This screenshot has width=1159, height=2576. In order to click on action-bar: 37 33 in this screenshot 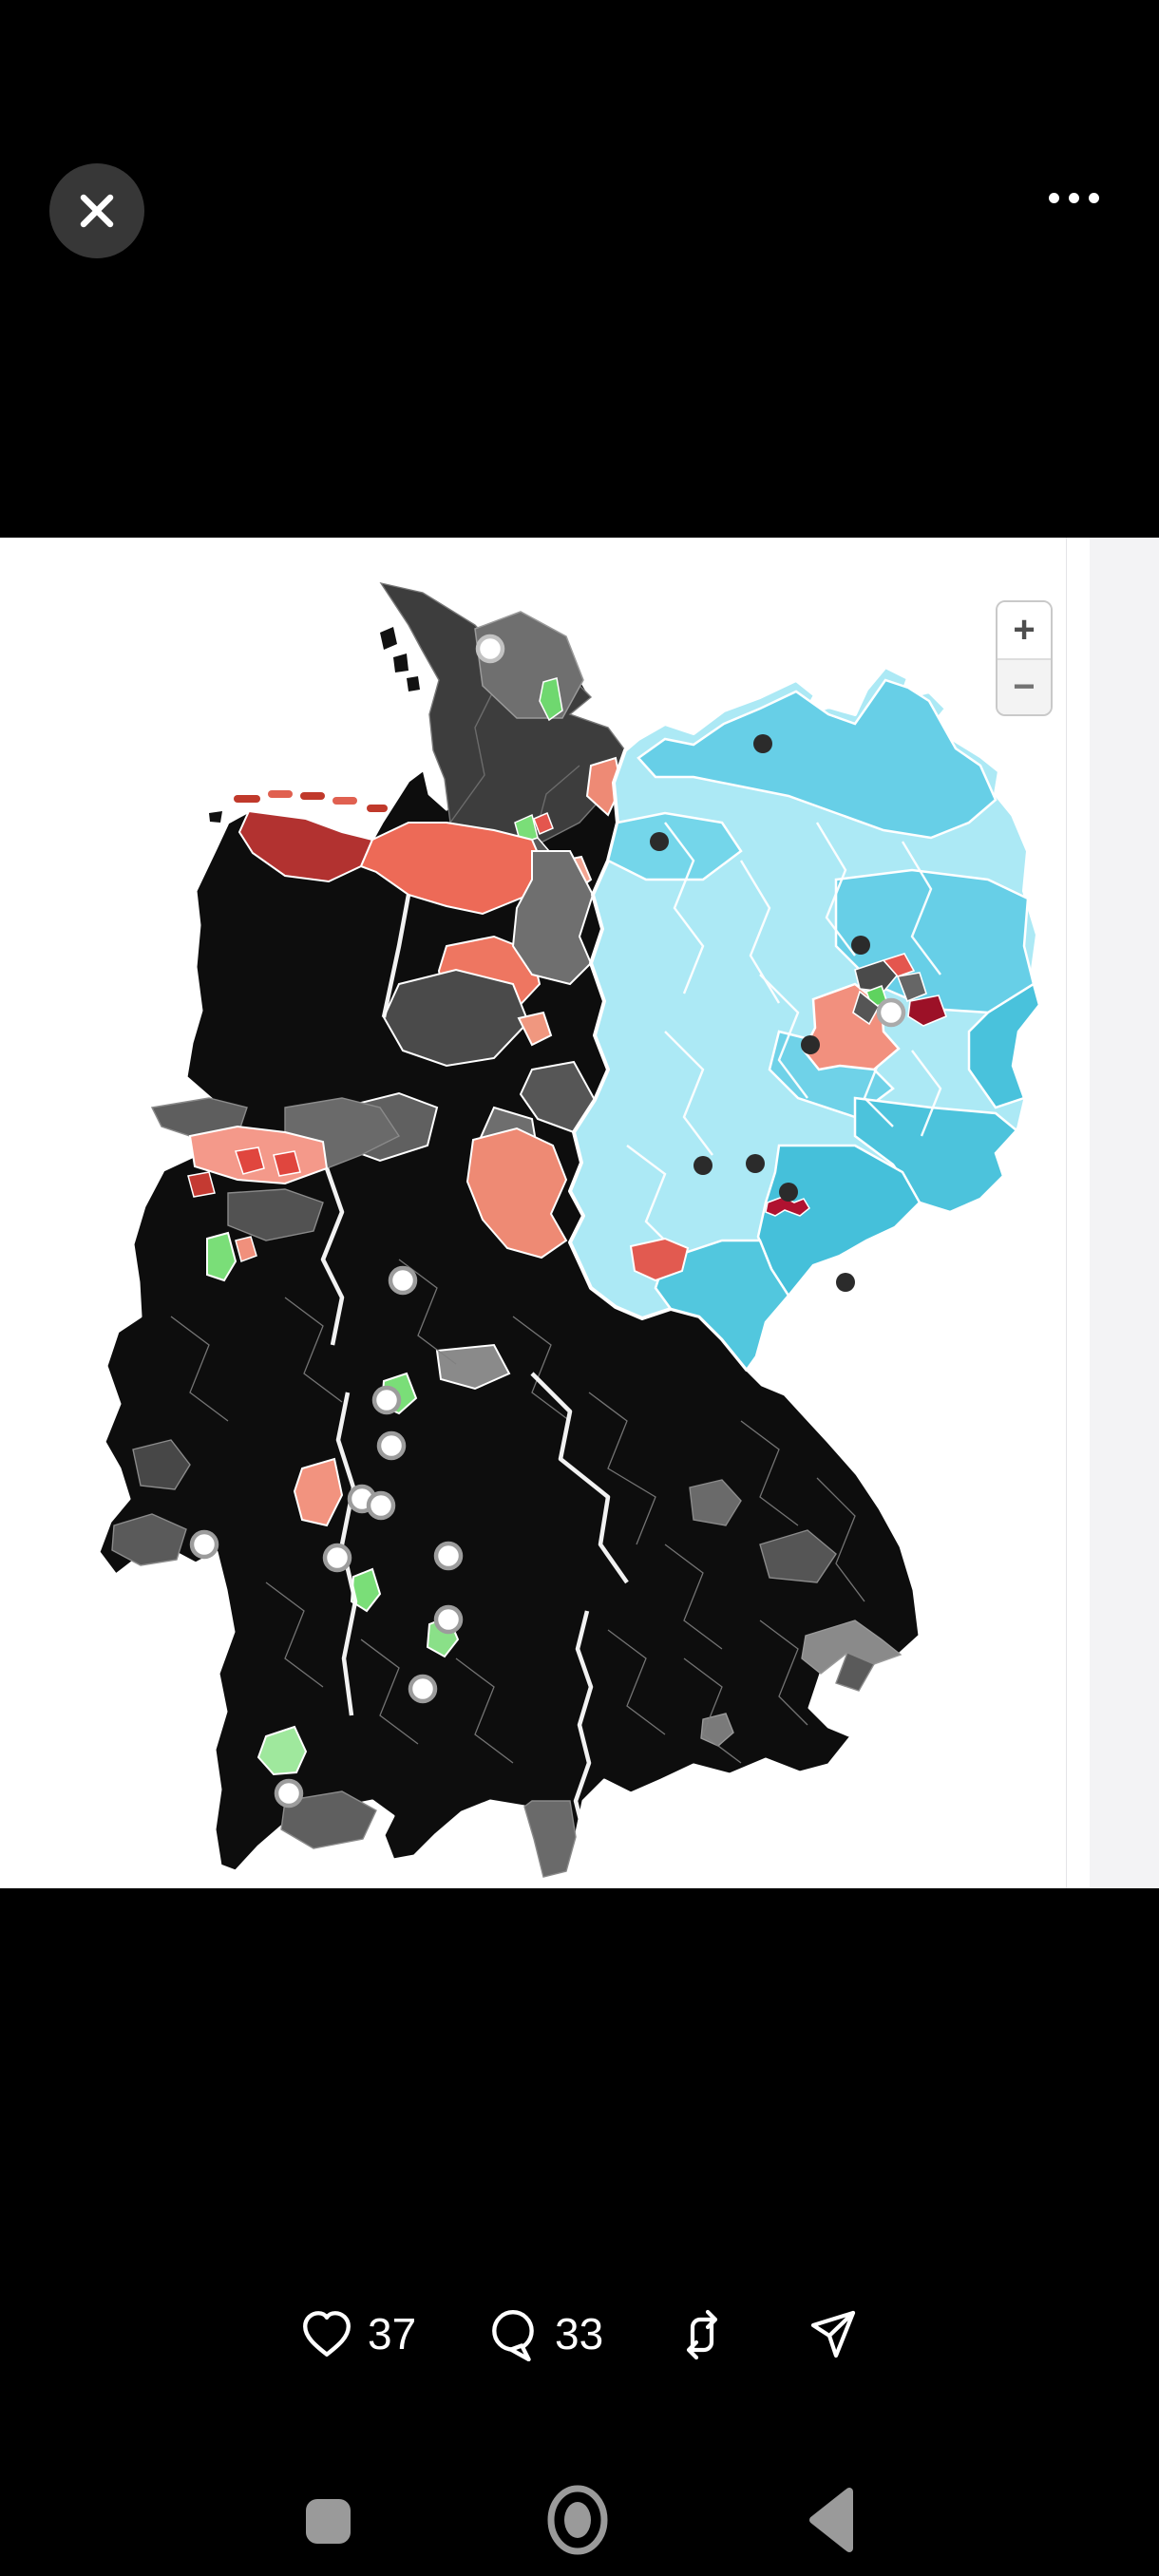, I will do `click(579, 2341)`.